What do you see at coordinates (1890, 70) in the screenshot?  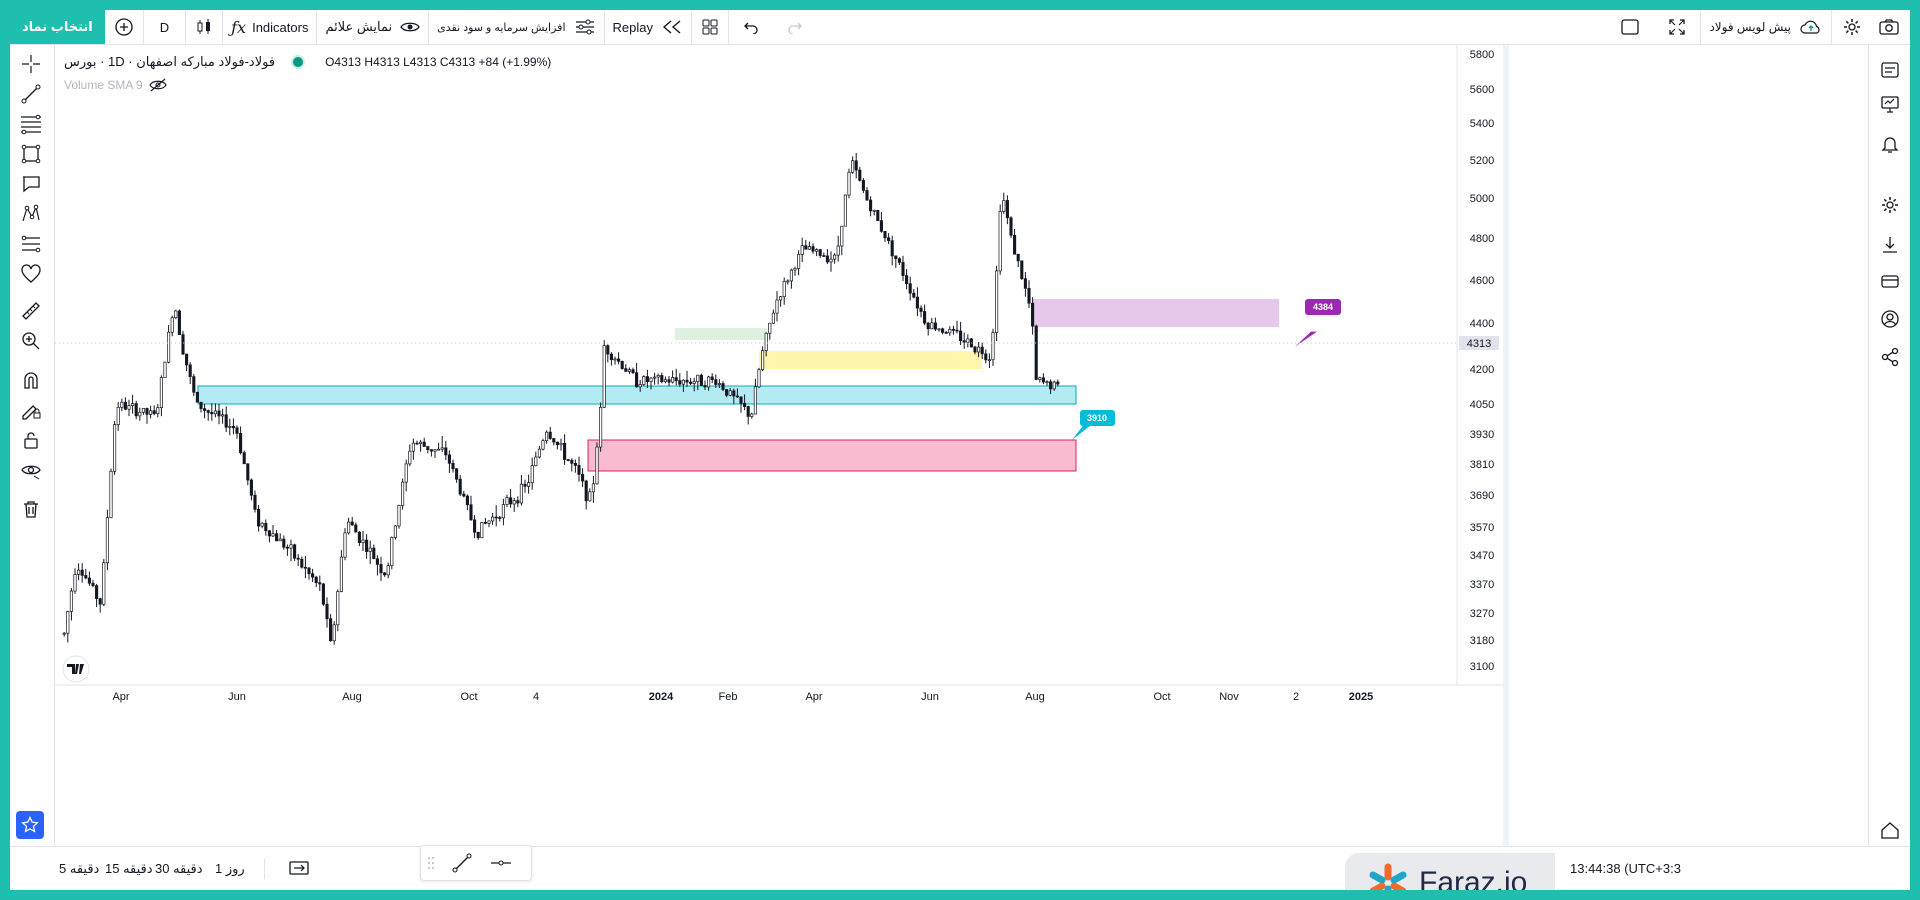 I see `watchlist-icon` at bounding box center [1890, 70].